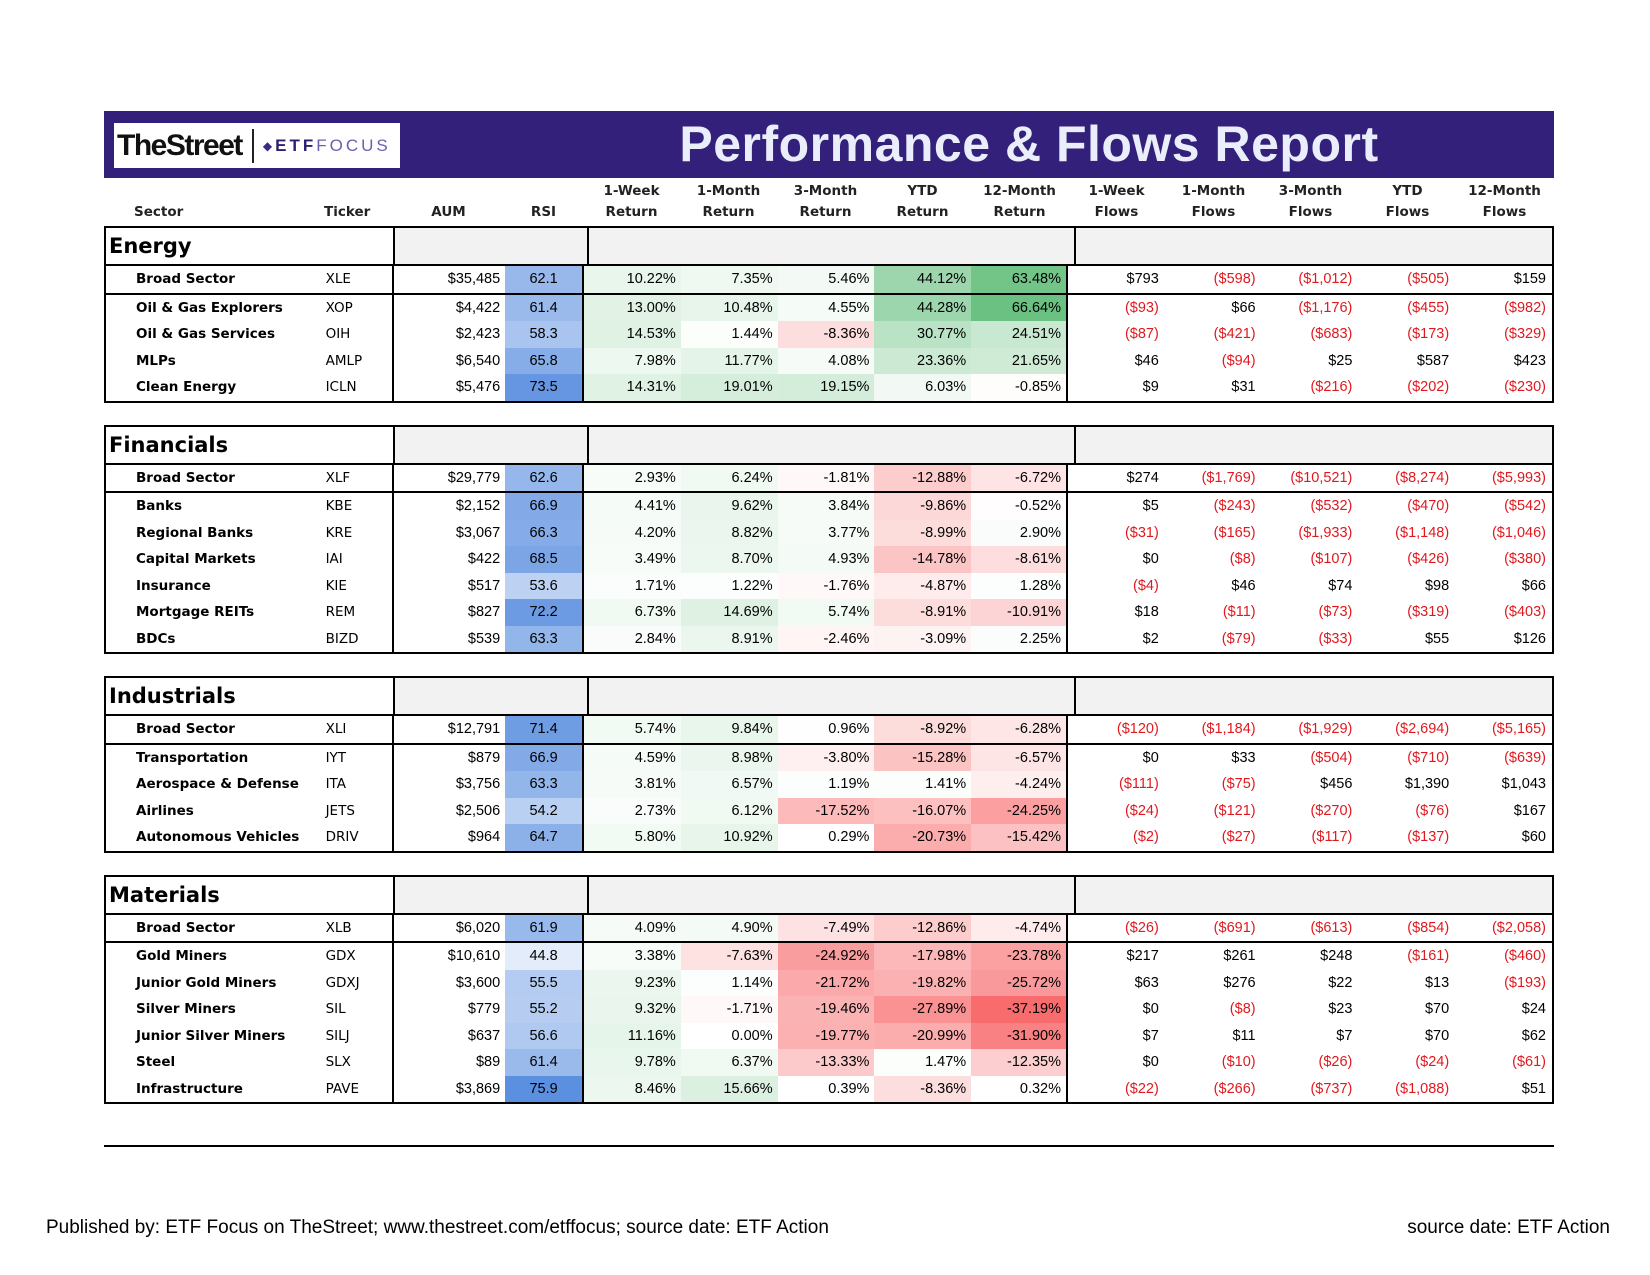  What do you see at coordinates (729, 1035) in the screenshot?
I see `return-value: 0.00%` at bounding box center [729, 1035].